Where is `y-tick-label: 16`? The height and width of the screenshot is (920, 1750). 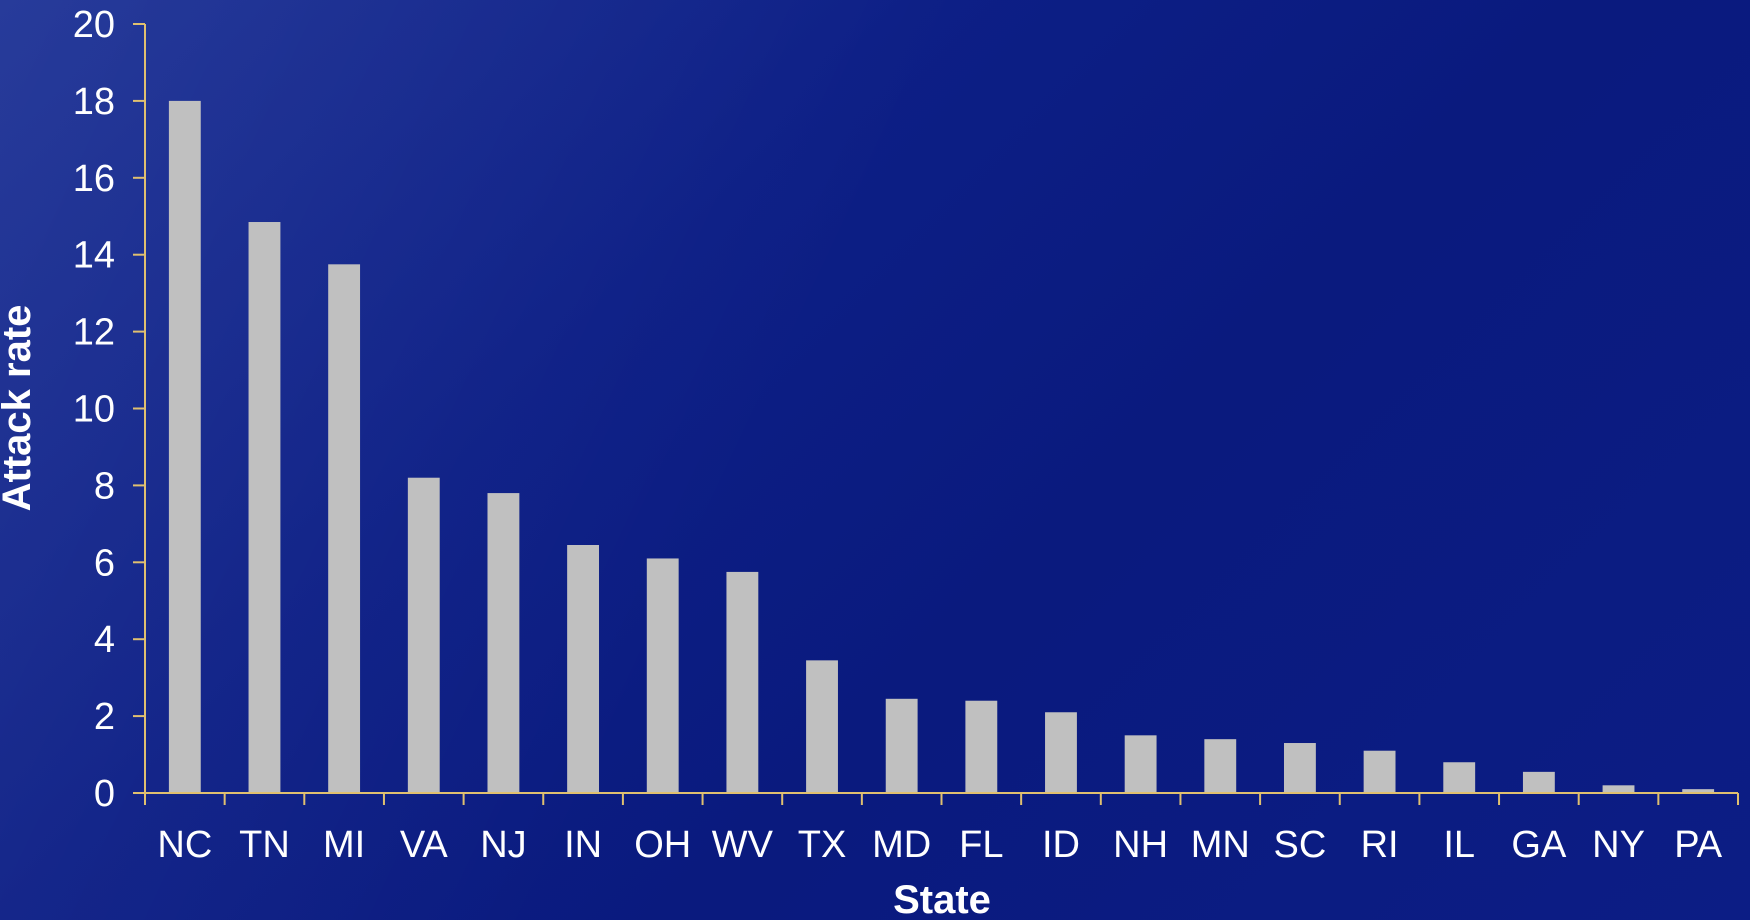 y-tick-label: 16 is located at coordinates (94, 179).